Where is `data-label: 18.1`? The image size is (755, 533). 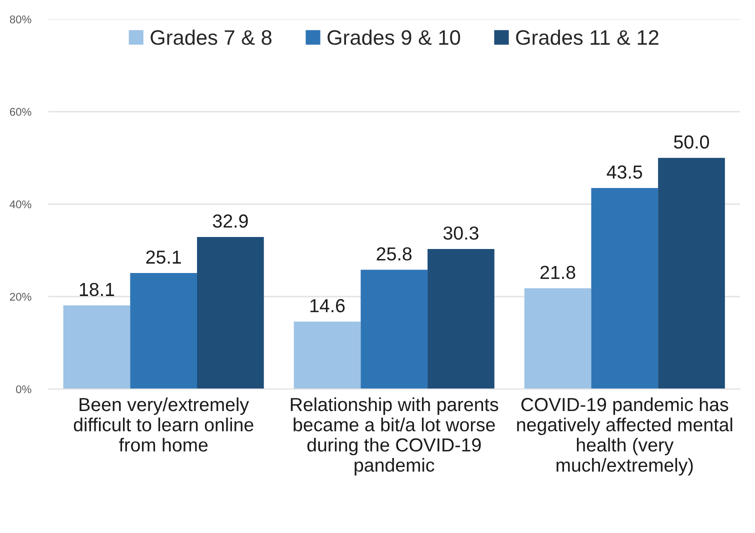
data-label: 18.1 is located at coordinates (97, 289).